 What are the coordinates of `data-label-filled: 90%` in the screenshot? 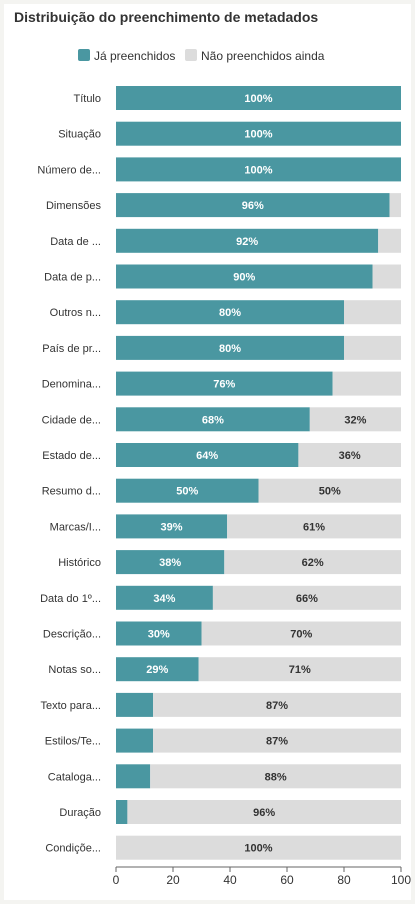 It's located at (244, 278).